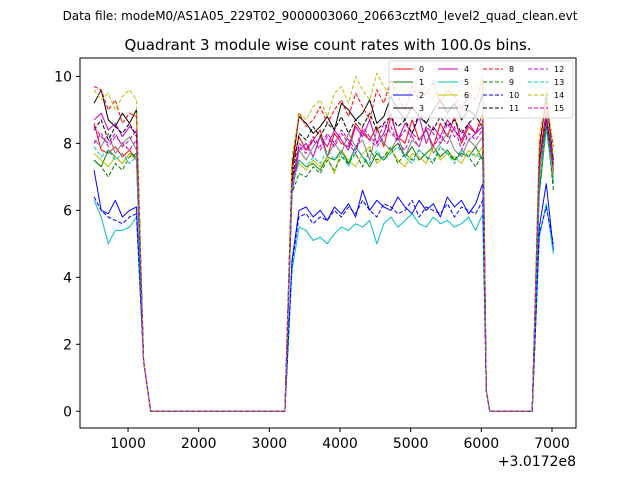 Image resolution: width=640 pixels, height=480 pixels. I want to click on y-tick-label: 10, so click(63, 77).